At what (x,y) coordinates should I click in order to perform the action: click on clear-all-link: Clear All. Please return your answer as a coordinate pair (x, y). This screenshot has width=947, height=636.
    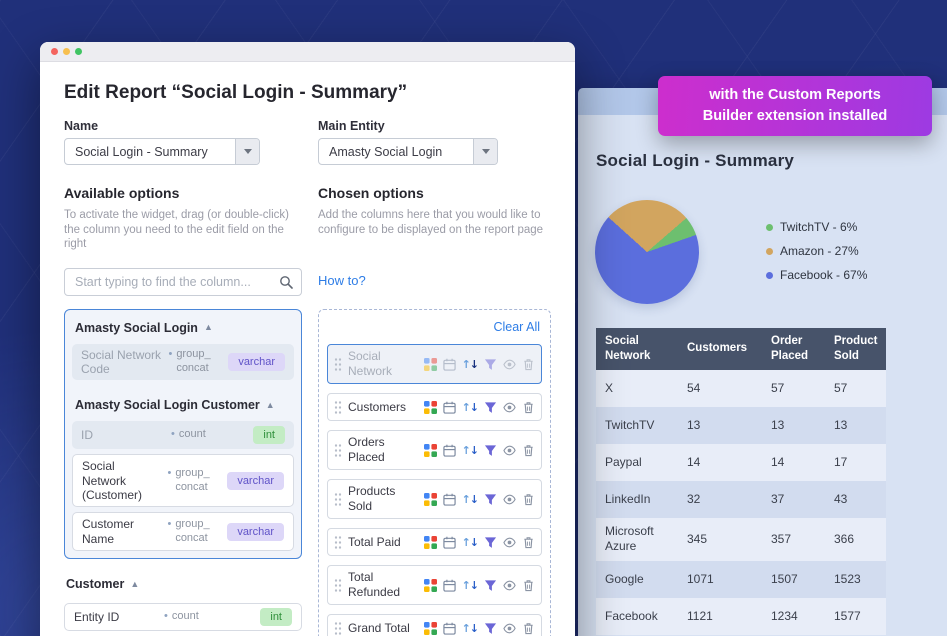
    Looking at the image, I should click on (516, 327).